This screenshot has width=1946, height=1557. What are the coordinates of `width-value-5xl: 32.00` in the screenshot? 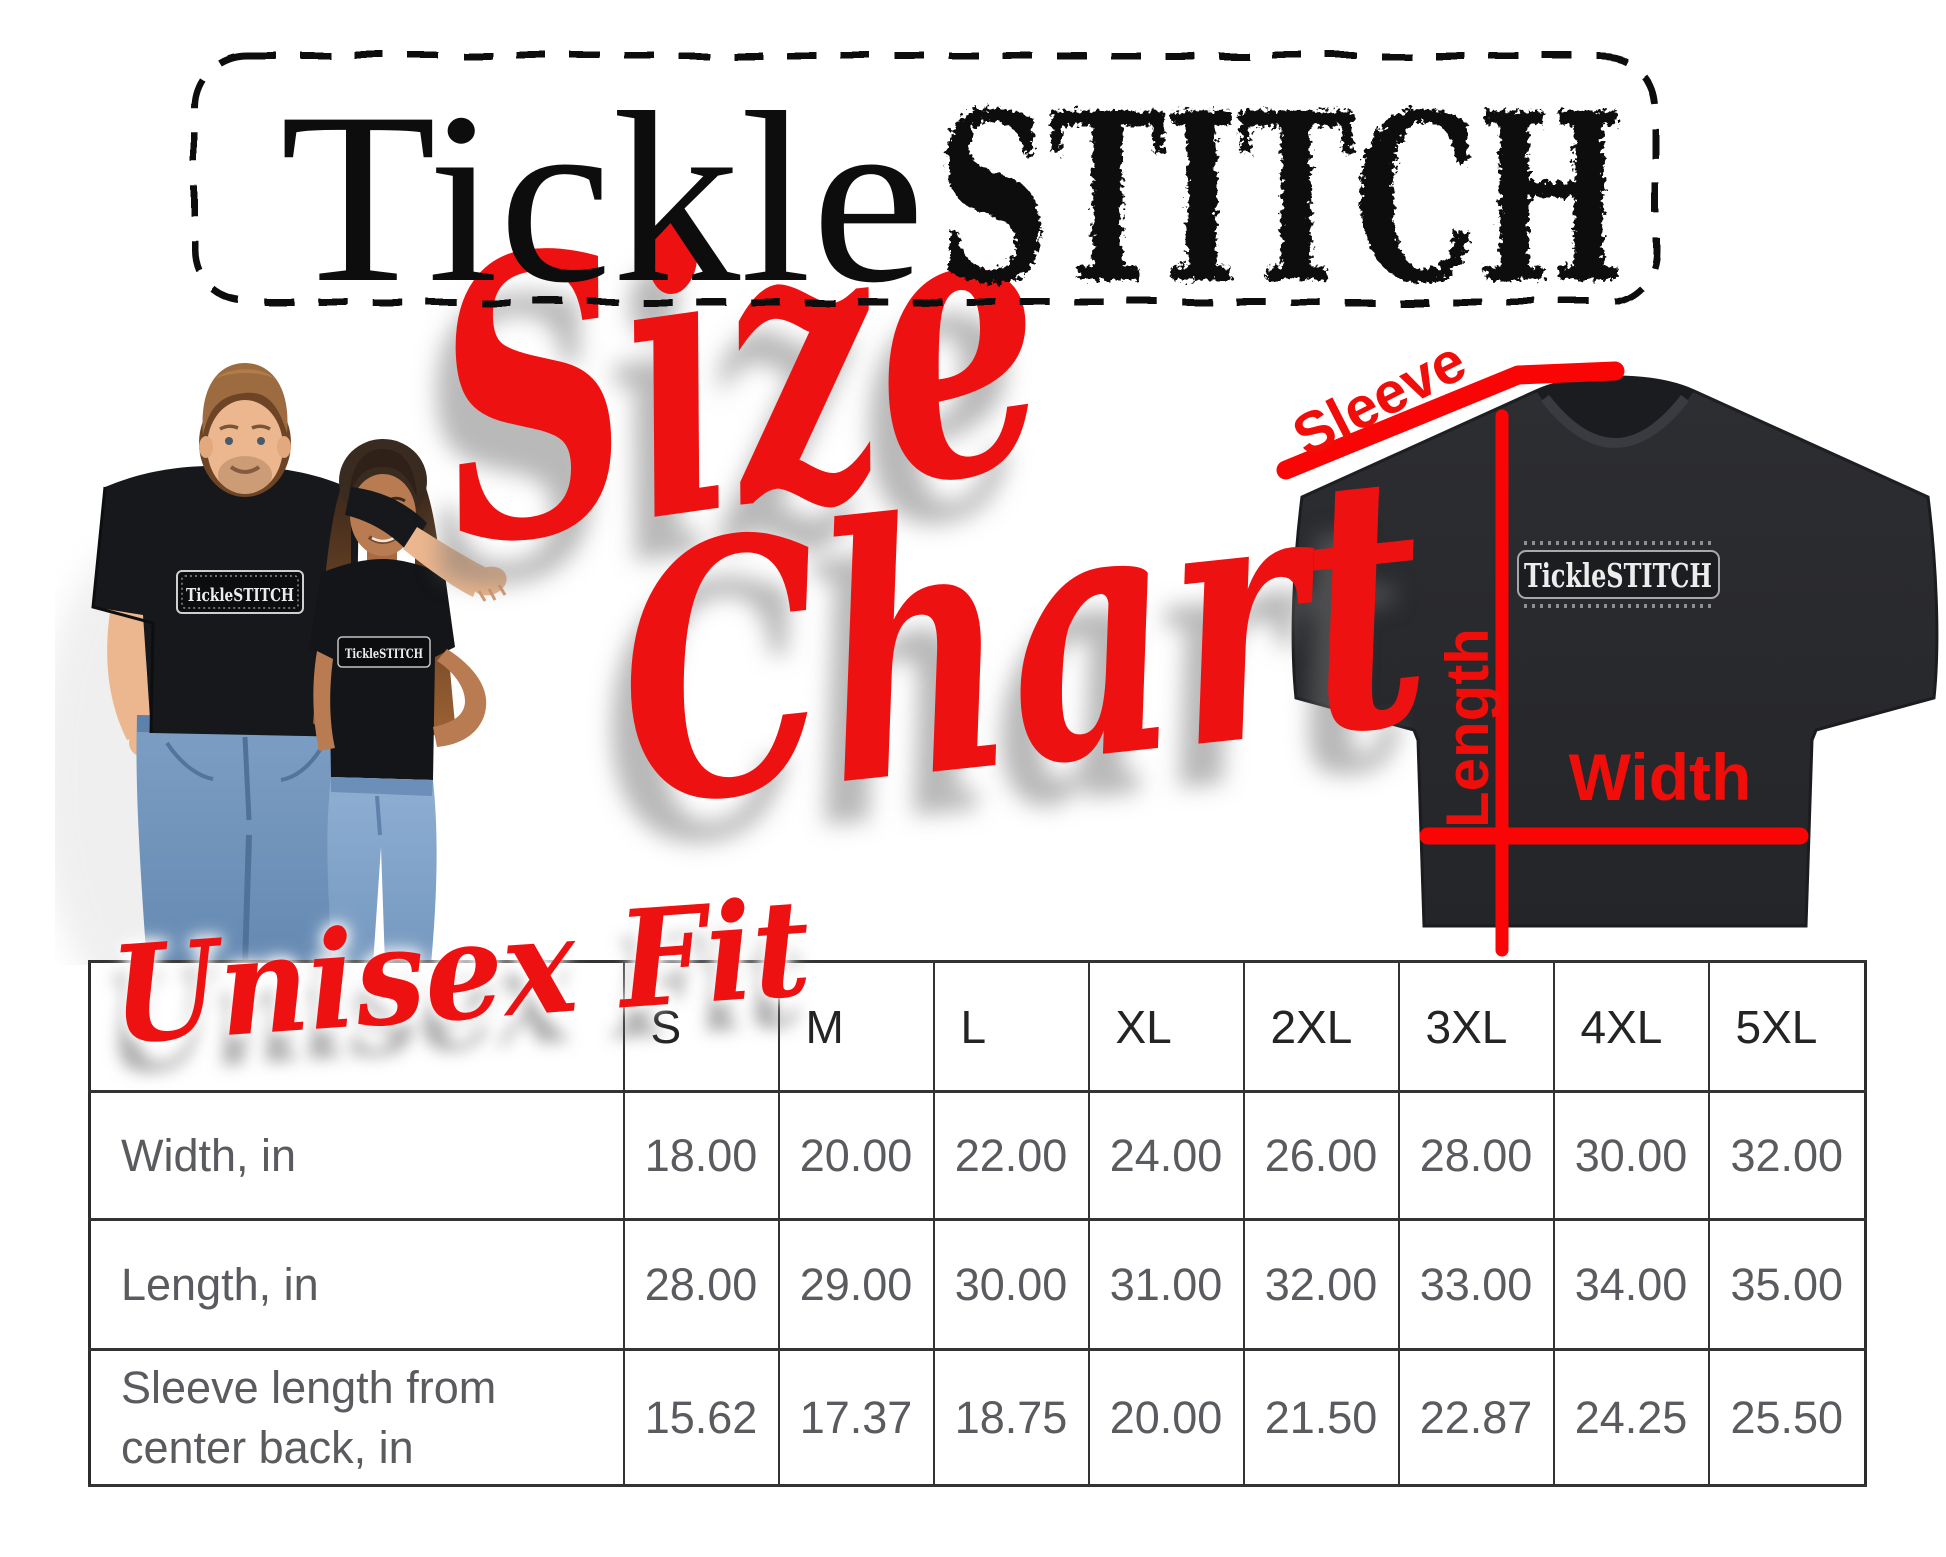 It's located at (1787, 1155).